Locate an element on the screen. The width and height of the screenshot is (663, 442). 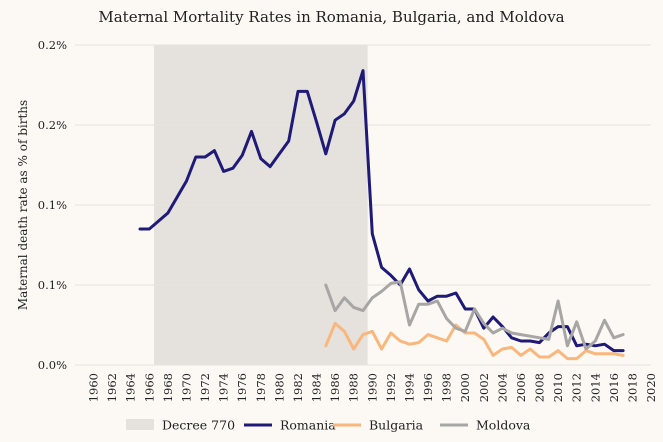
x-tick-label: 2002 is located at coordinates (484, 387).